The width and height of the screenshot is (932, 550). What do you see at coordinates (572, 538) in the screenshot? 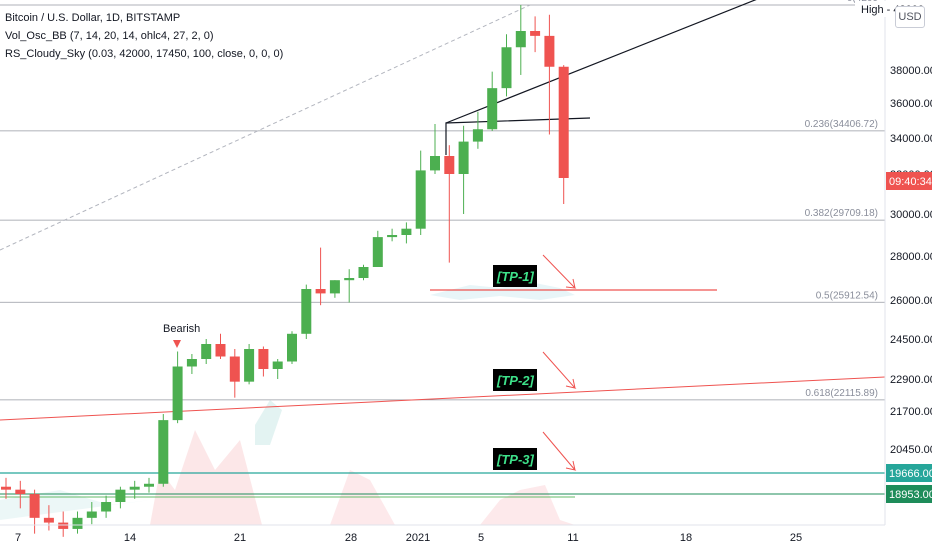
I see `time-tick-label: 11` at bounding box center [572, 538].